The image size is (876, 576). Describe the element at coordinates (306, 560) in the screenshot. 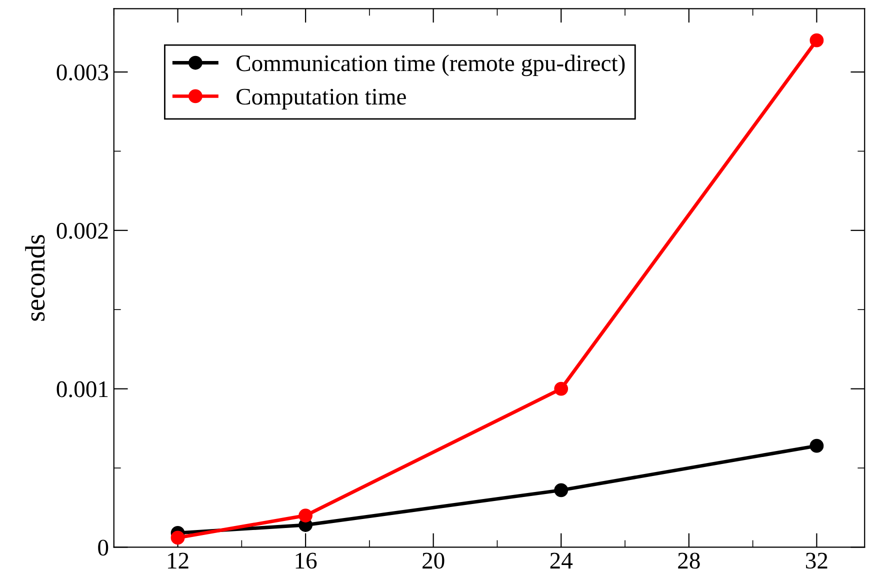

I see `x-tick-label: 16` at that location.